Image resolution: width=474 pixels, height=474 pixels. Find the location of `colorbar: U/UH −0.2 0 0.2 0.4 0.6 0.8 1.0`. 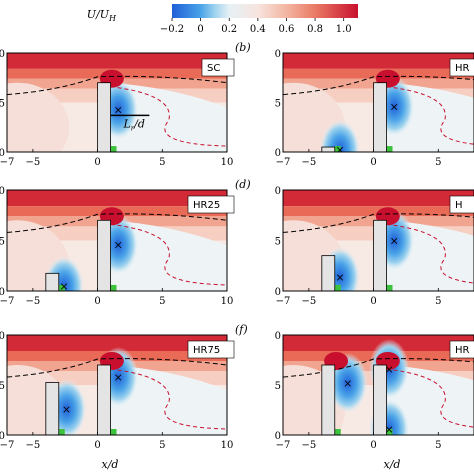

colorbar: U/UH −0.2 0 0.2 0.4 0.6 0.8 1.0 is located at coordinates (222, 19).